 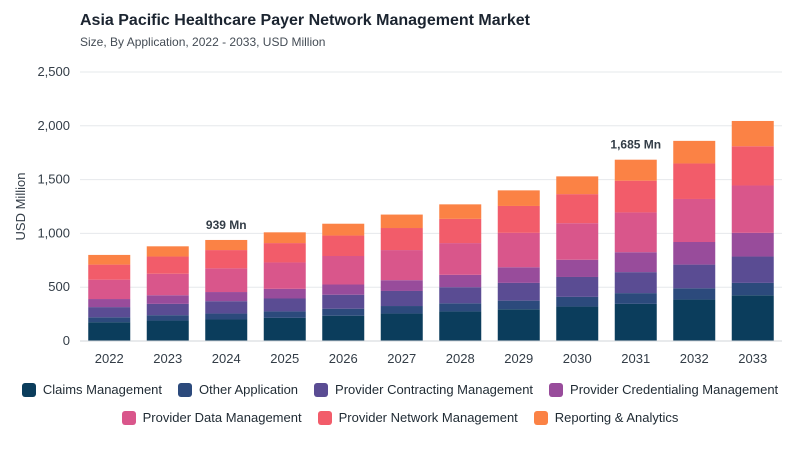 I want to click on data-label: 1,685 Mn, so click(x=635, y=145).